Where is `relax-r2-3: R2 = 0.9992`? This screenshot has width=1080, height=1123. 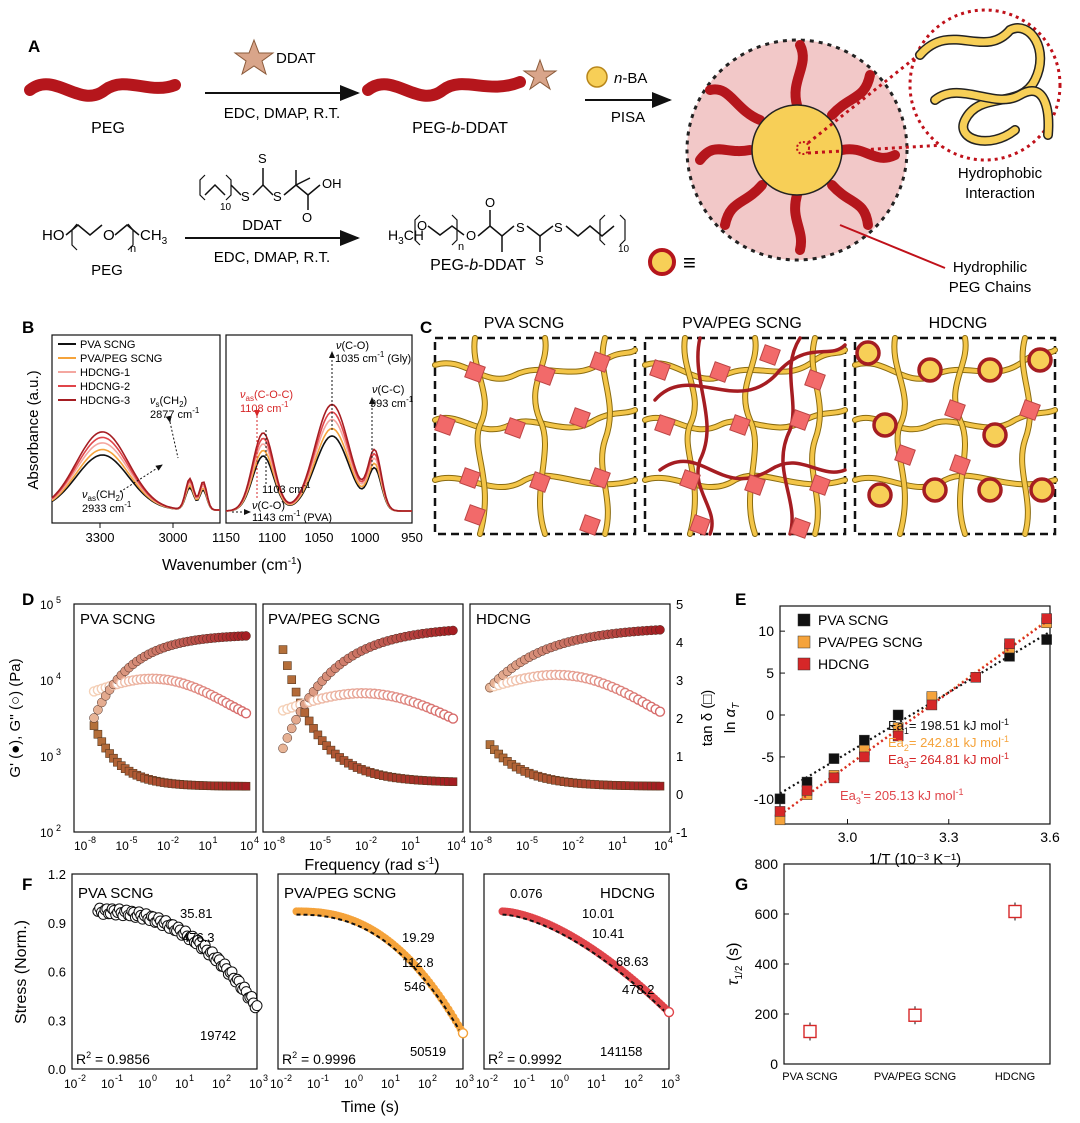 relax-r2-3: R2 = 0.9992 is located at coordinates (525, 1058).